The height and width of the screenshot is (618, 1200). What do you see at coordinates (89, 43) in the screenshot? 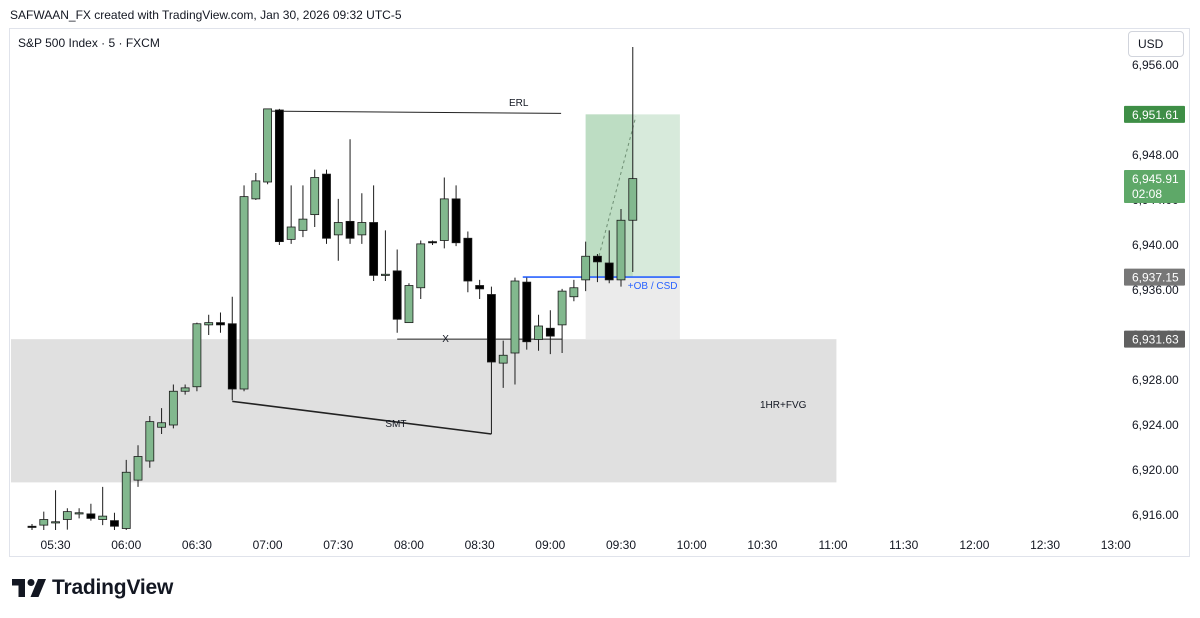
I see `symbol-title: S&P 500 Index · 5 · FXCM` at bounding box center [89, 43].